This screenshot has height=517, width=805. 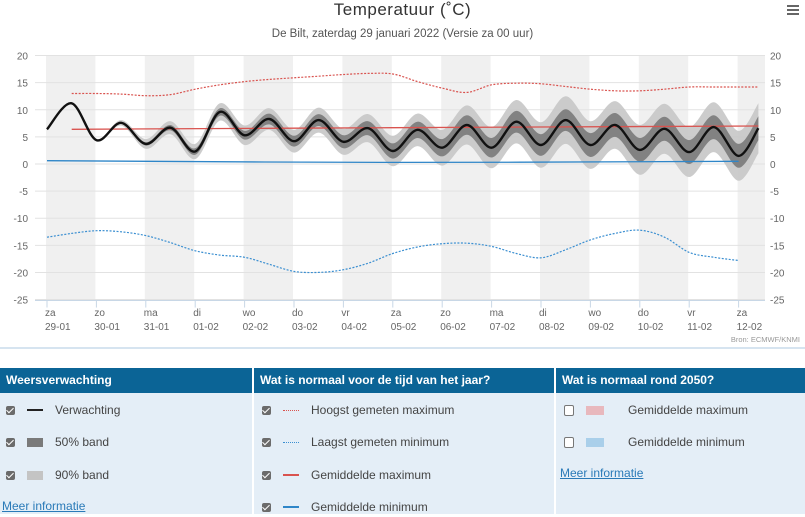 What do you see at coordinates (88, 410) in the screenshot?
I see `legend-label: Verwachting` at bounding box center [88, 410].